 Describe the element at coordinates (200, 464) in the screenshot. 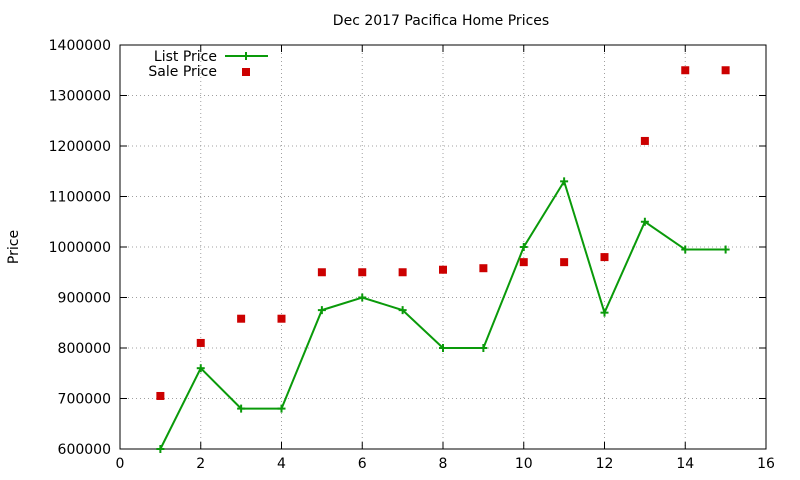

I see `x-tick-label: 2` at that location.